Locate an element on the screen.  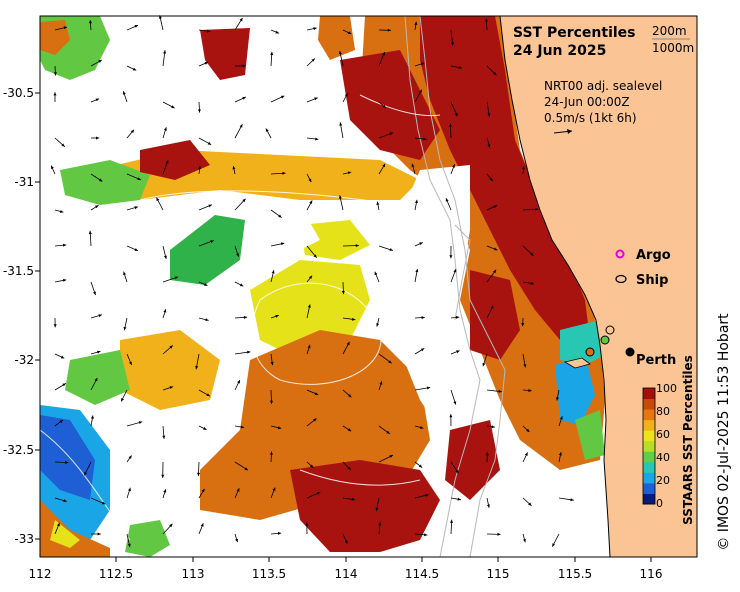
colorbar-tick-label: 60 is located at coordinates (663, 434).